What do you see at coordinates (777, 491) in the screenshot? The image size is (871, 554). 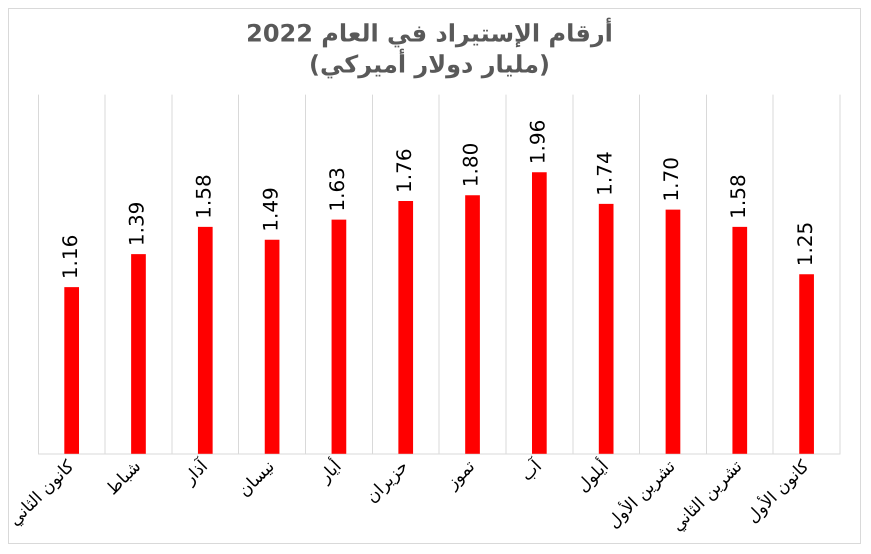 I see `x-tick-label: كانون الأول` at bounding box center [777, 491].